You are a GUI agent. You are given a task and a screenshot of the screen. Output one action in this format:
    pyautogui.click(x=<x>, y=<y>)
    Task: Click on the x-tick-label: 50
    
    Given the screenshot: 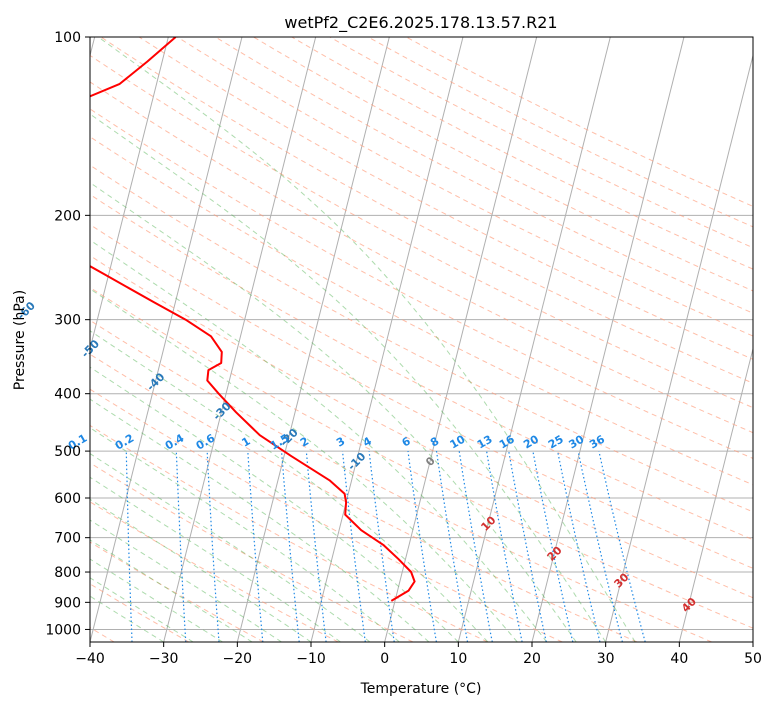 What is the action you would take?
    pyautogui.click(x=753, y=659)
    